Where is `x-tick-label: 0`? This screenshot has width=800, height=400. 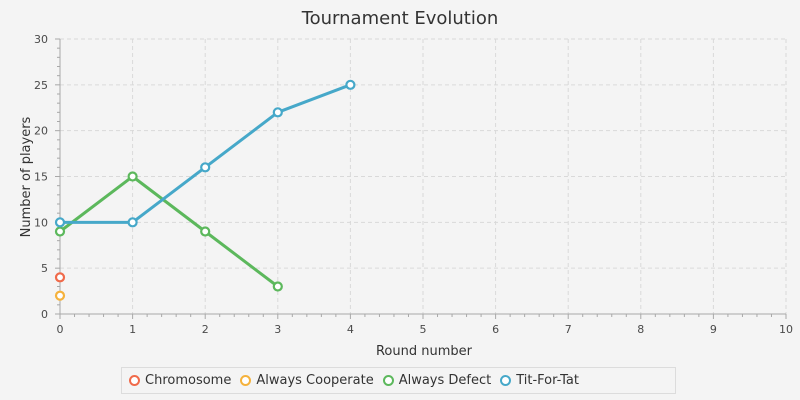 x-tick-label: 0 is located at coordinates (60, 329).